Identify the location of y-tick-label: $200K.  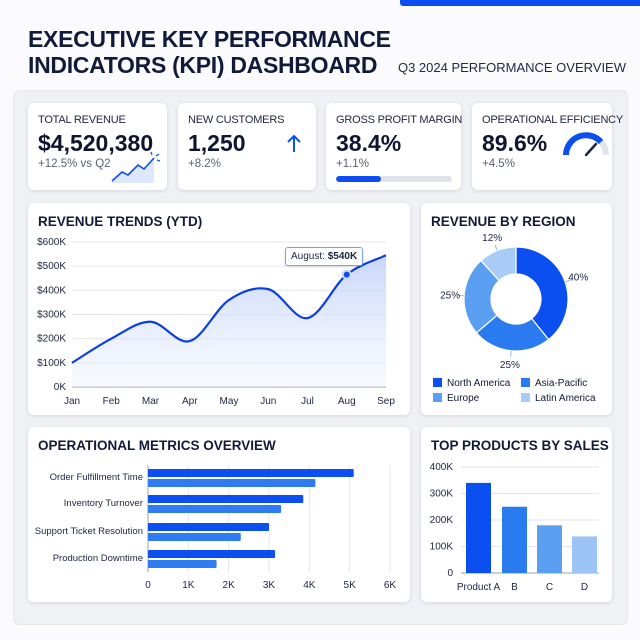
(51, 339).